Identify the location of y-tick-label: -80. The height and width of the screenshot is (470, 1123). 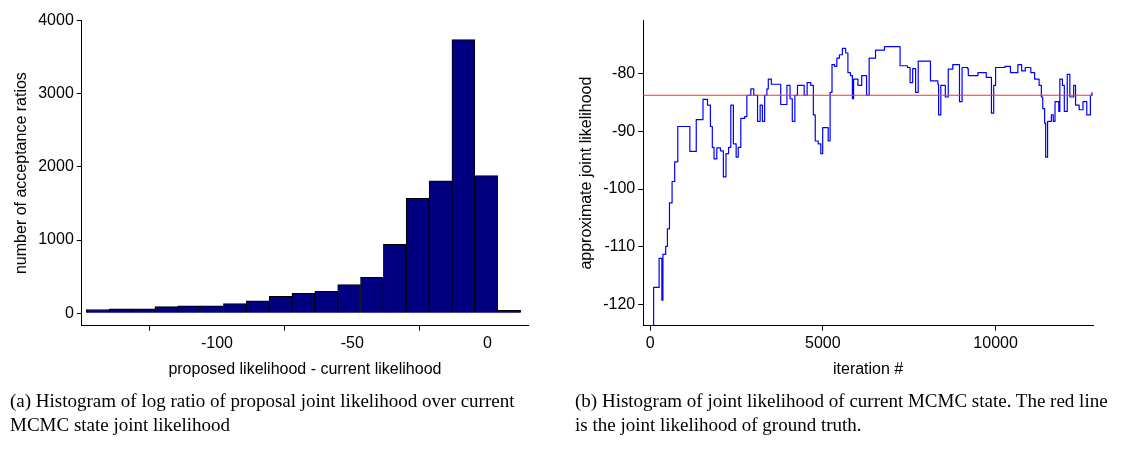
(624, 72).